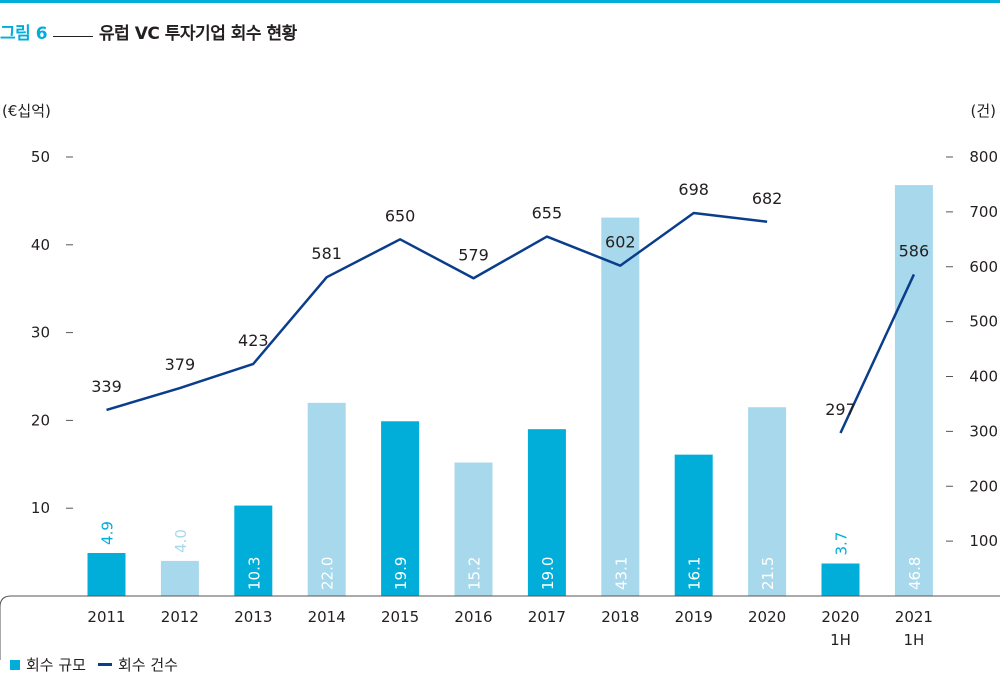 The height and width of the screenshot is (678, 1000). Describe the element at coordinates (253, 550) in the screenshot. I see `bar-2013` at that location.